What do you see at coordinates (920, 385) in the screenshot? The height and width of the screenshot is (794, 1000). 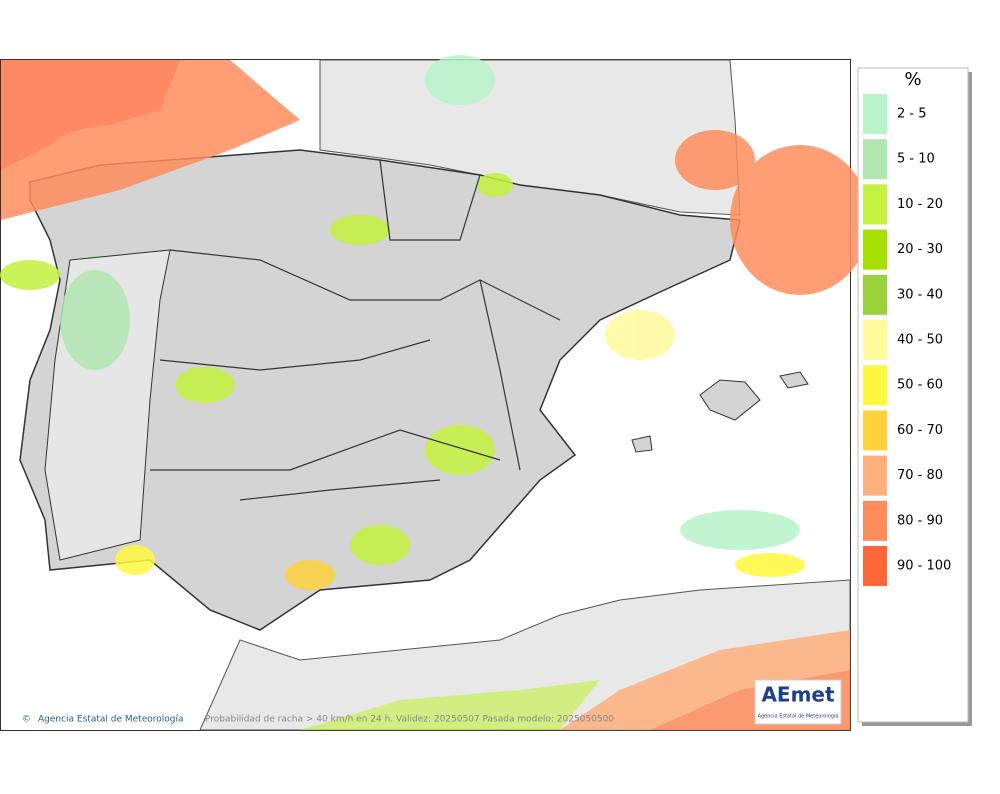 I see `legend-label: 50 - 60` at bounding box center [920, 385].